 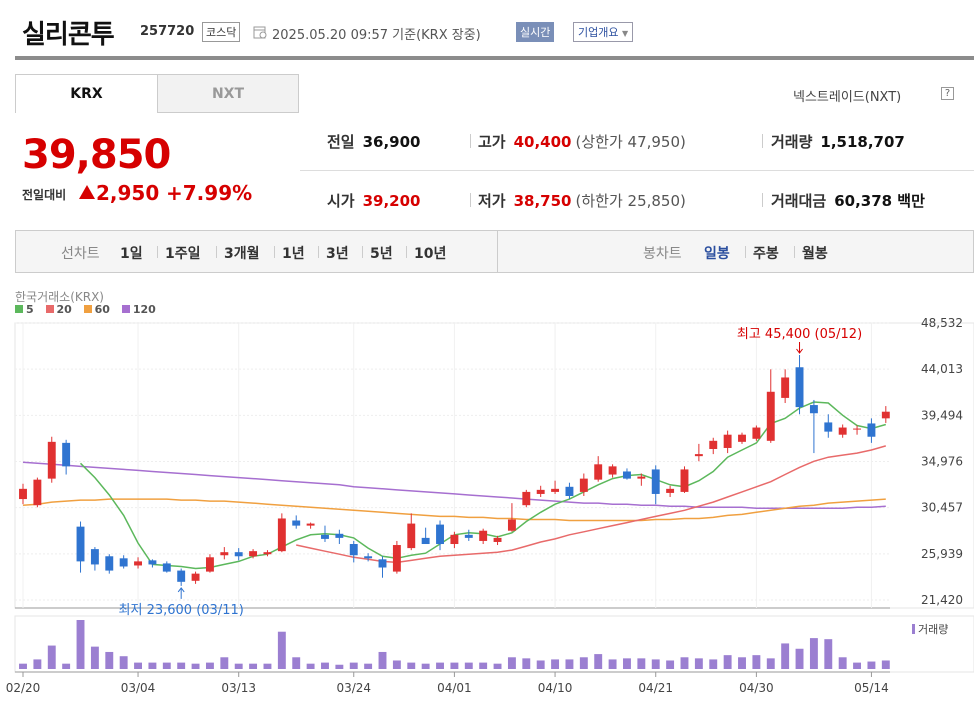 I want to click on stat-low-value: 38,750, so click(x=542, y=201).